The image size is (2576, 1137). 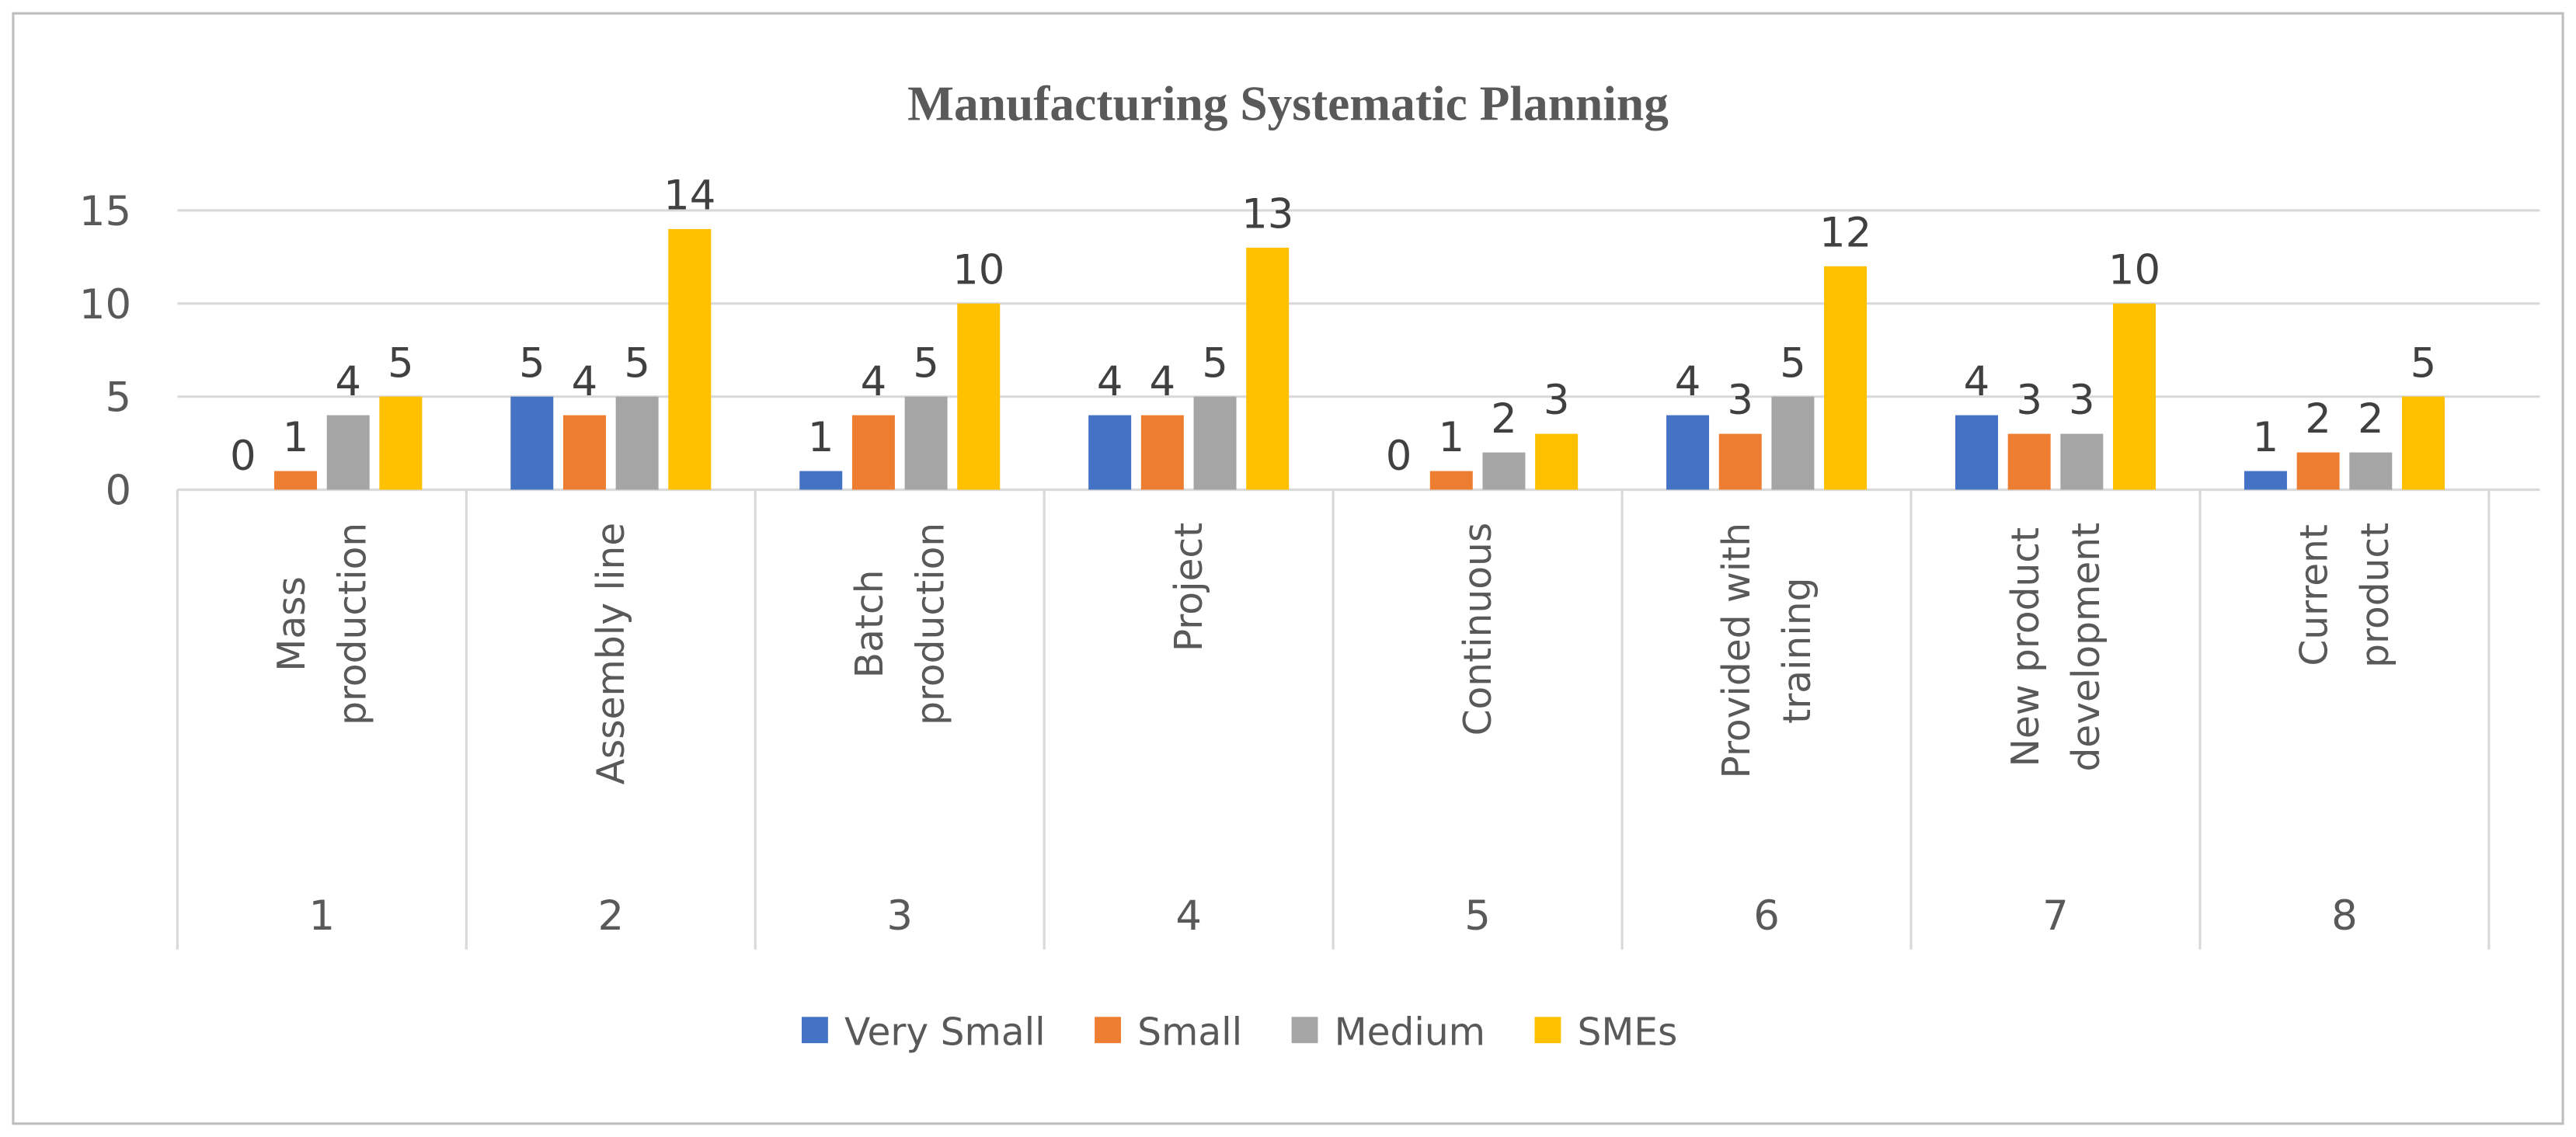 I want to click on legend-item: SMEs, so click(x=1605, y=1032).